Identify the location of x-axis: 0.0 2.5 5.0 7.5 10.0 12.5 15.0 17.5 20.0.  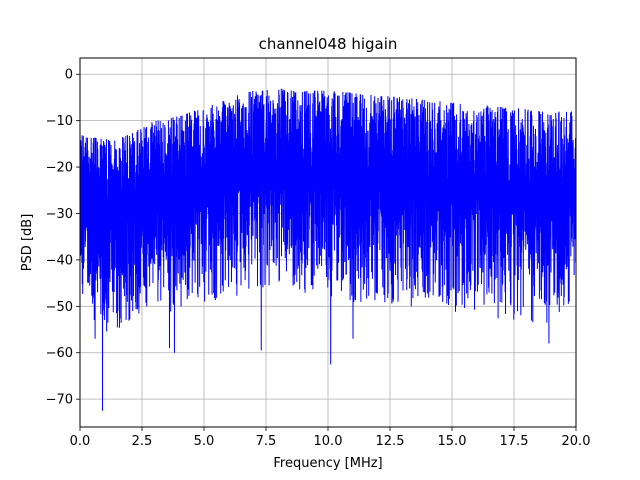
(330, 438).